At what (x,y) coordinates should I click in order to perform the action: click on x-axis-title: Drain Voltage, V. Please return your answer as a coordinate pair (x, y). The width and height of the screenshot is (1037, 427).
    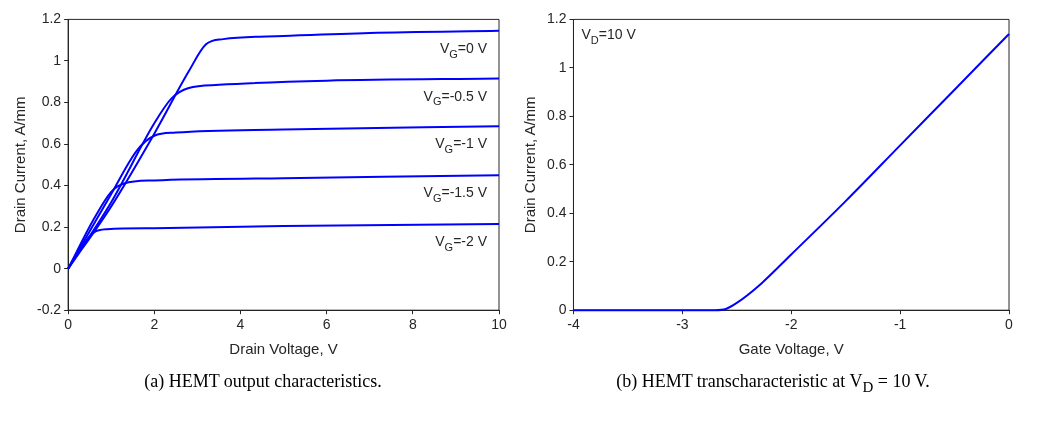
    Looking at the image, I should click on (283, 349).